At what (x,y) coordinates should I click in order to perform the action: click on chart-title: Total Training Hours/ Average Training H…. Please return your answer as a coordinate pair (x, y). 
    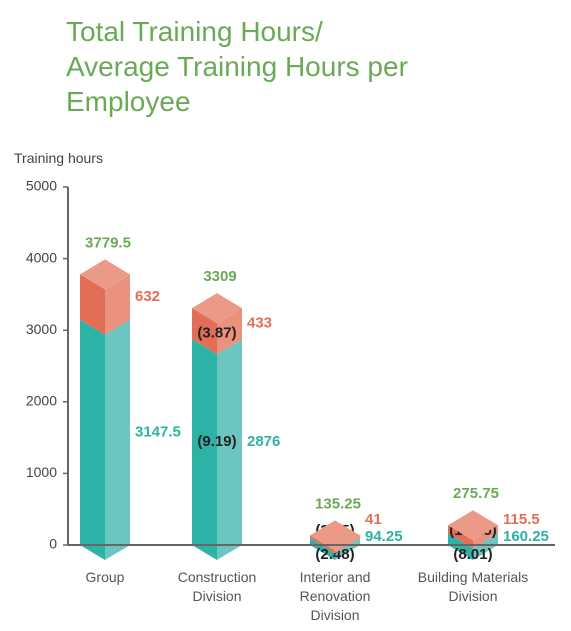
    Looking at the image, I should click on (237, 66).